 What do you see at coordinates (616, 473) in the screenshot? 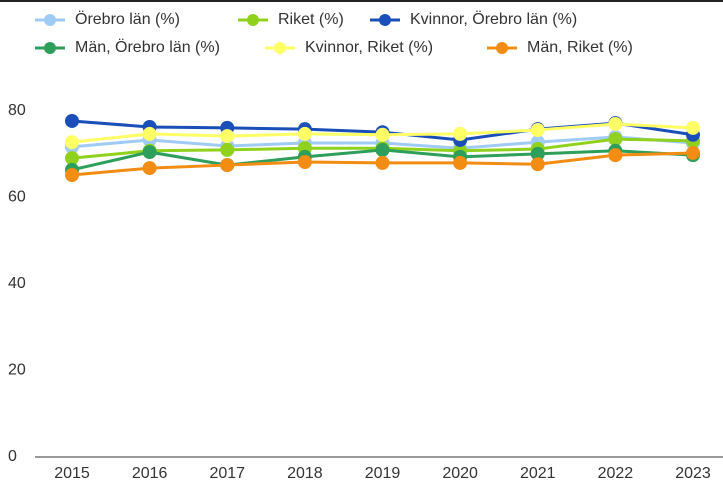
I see `x-tick-label: 2022` at bounding box center [616, 473].